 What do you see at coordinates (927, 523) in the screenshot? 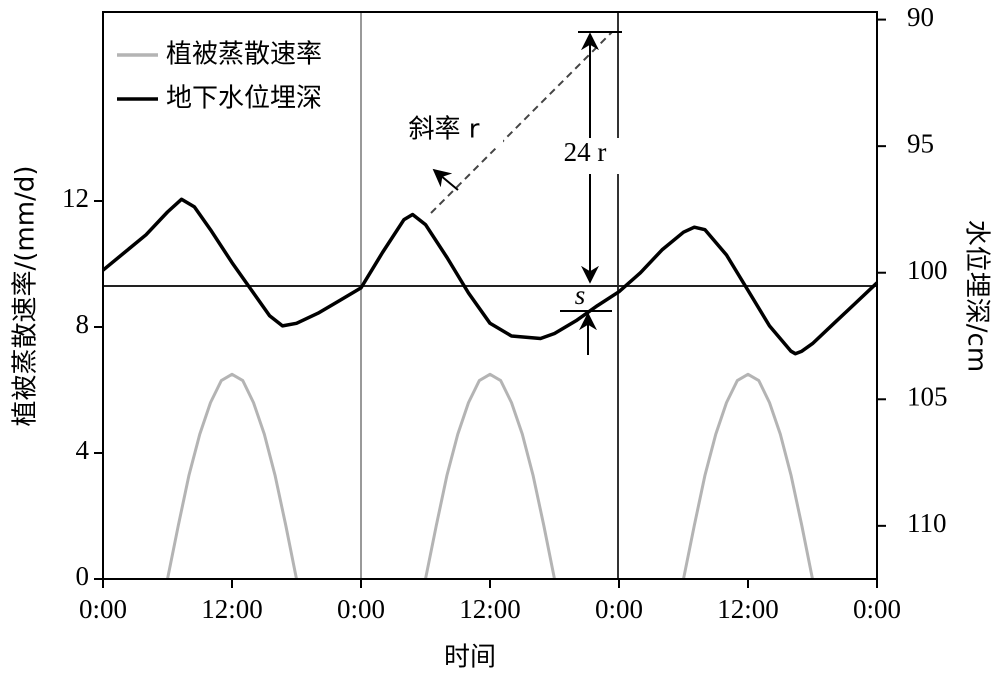
I see `y2-tick-label: 110` at bounding box center [927, 523].